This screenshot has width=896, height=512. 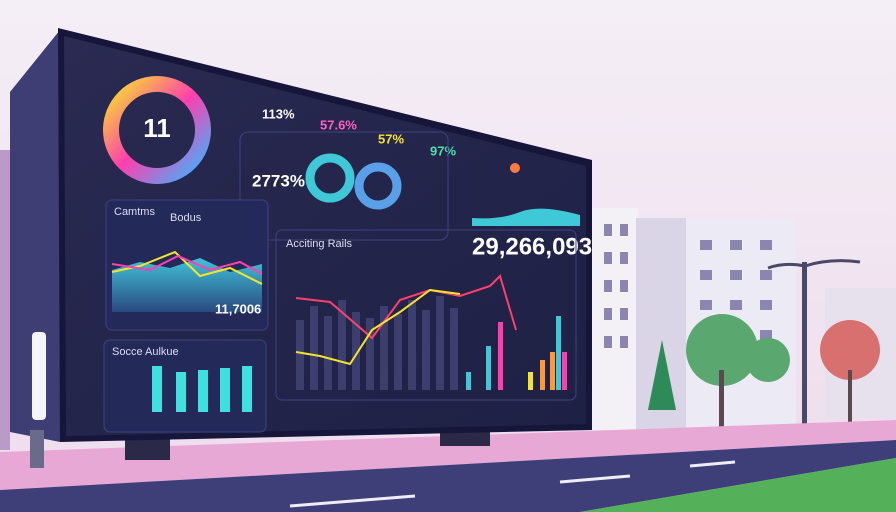 What do you see at coordinates (319, 244) in the screenshot?
I see `panel-title: Acciting Rails` at bounding box center [319, 244].